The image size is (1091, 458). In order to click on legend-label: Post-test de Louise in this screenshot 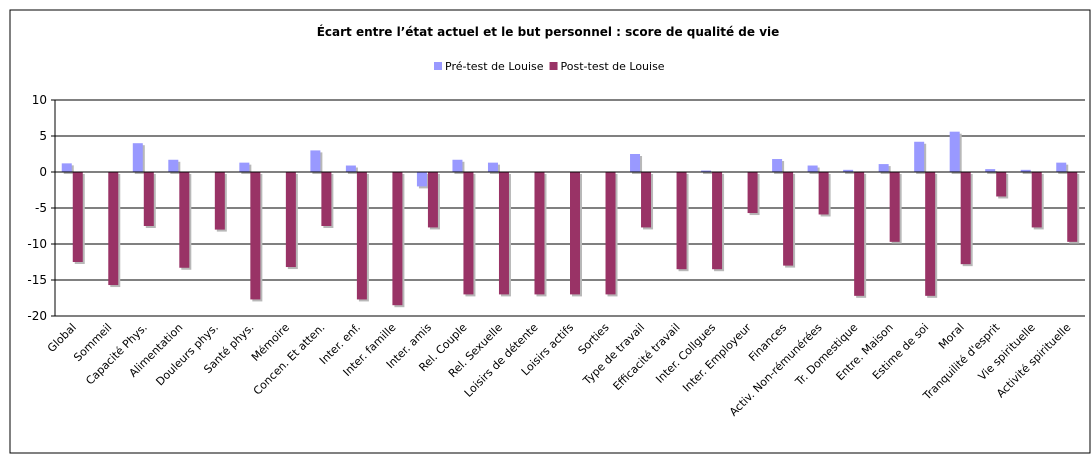, I will do `click(613, 66)`.